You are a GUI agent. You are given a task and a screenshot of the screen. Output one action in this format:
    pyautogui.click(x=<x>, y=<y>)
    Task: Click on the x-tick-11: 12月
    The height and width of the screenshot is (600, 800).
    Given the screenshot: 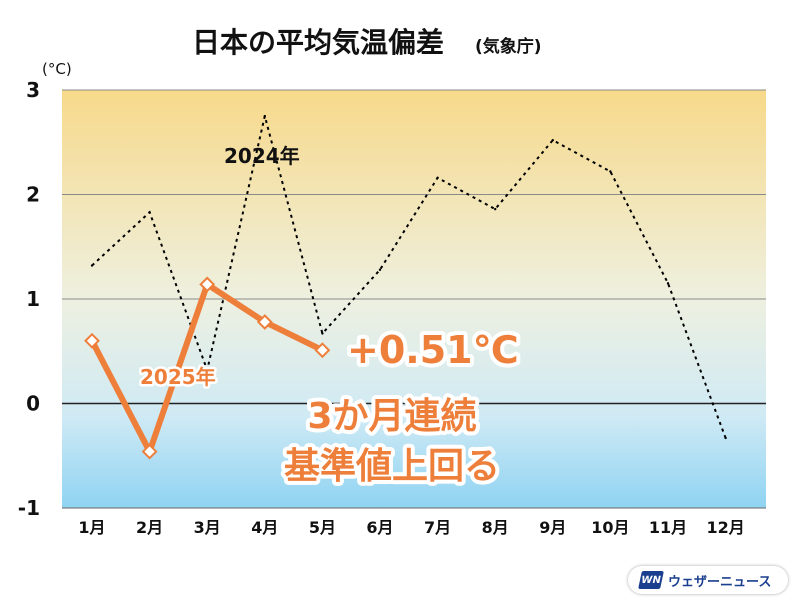 What is the action you would take?
    pyautogui.click(x=725, y=527)
    